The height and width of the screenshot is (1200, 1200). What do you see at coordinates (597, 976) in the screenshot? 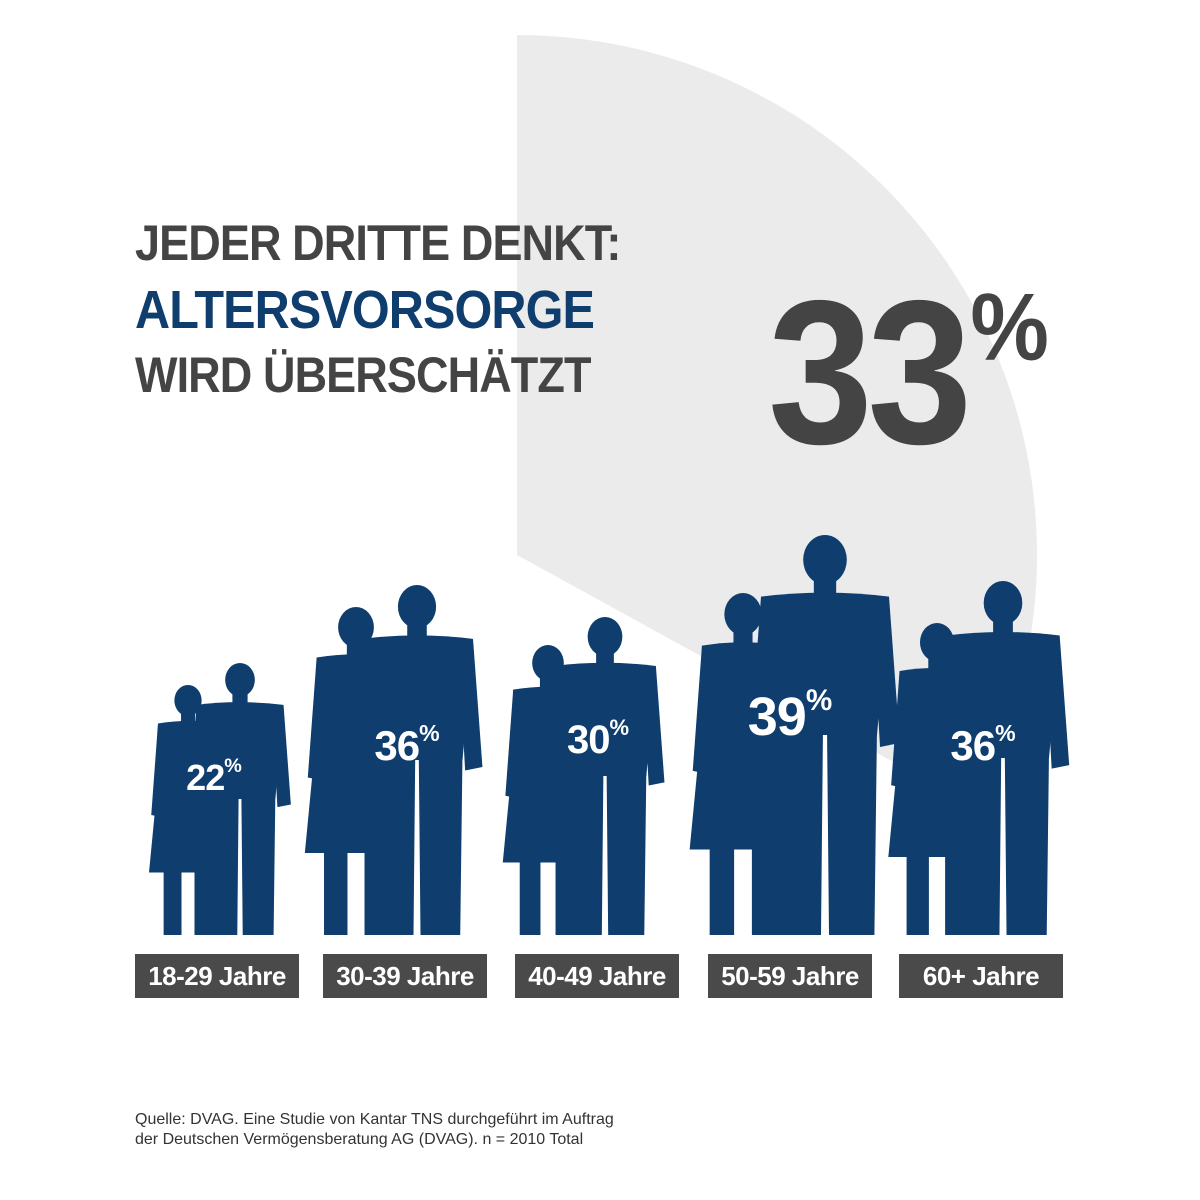
I see `age-group-label: 40-49 Jahre` at bounding box center [597, 976].